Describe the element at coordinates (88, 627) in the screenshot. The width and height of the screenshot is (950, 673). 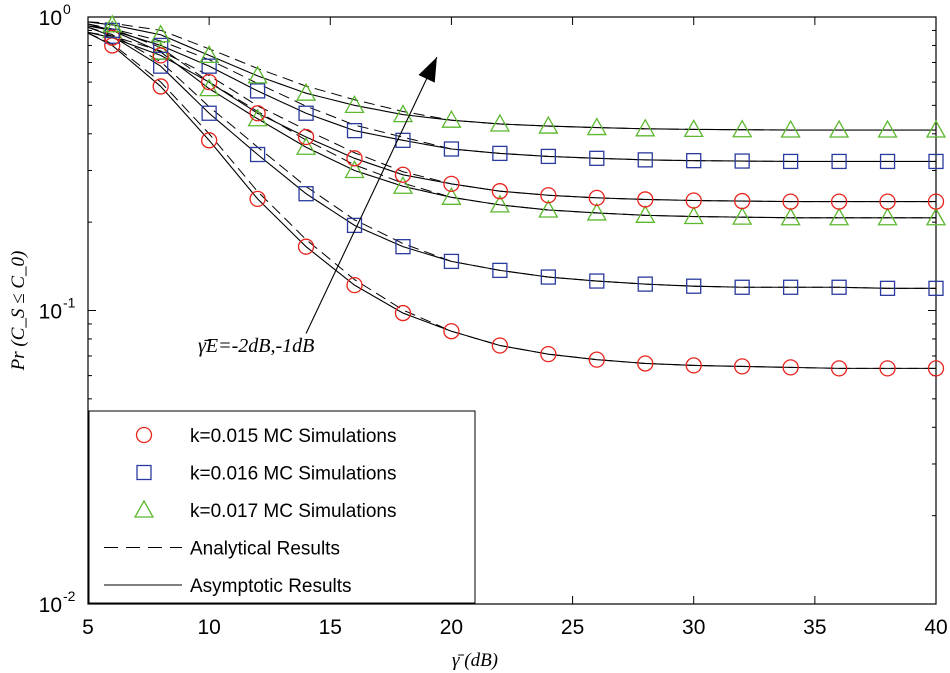
I see `x-tick-label: 5` at that location.